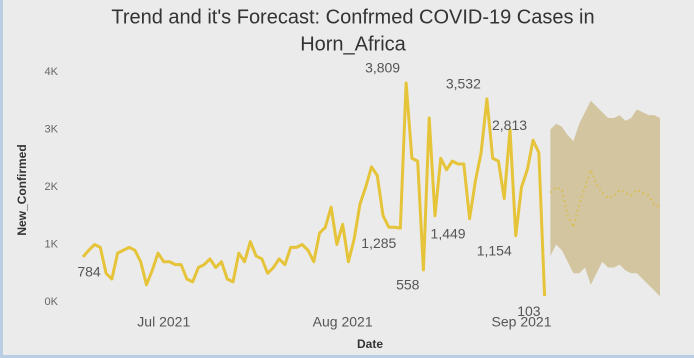  Describe the element at coordinates (52, 187) in the screenshot. I see `y-tick-label: 2K` at that location.